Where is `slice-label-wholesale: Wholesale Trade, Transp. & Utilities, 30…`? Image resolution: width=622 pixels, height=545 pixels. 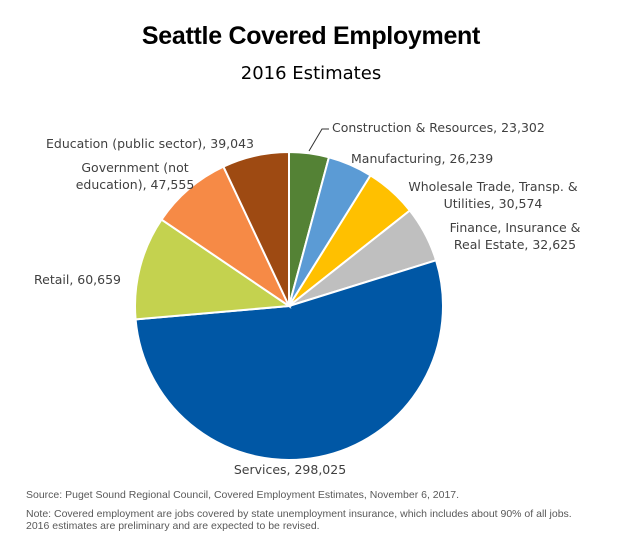
slice-label-wholesale: Wholesale Trade, Transp. & Utilities, 30… is located at coordinates (493, 195).